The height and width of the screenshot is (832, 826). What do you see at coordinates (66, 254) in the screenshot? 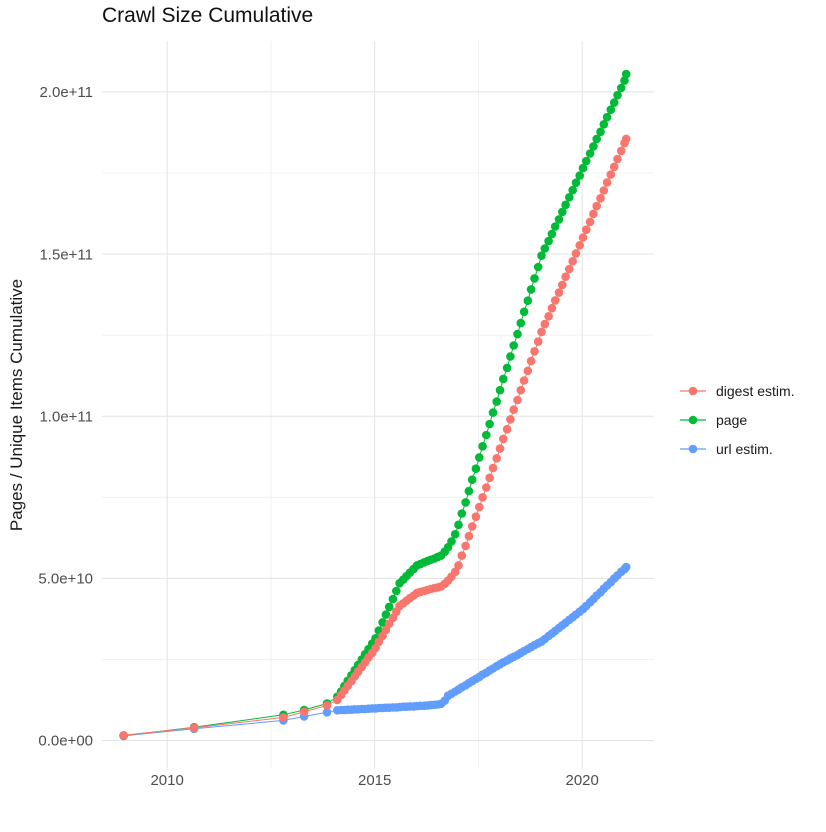
I see `y-tick-label: 1.5e+11` at bounding box center [66, 254].